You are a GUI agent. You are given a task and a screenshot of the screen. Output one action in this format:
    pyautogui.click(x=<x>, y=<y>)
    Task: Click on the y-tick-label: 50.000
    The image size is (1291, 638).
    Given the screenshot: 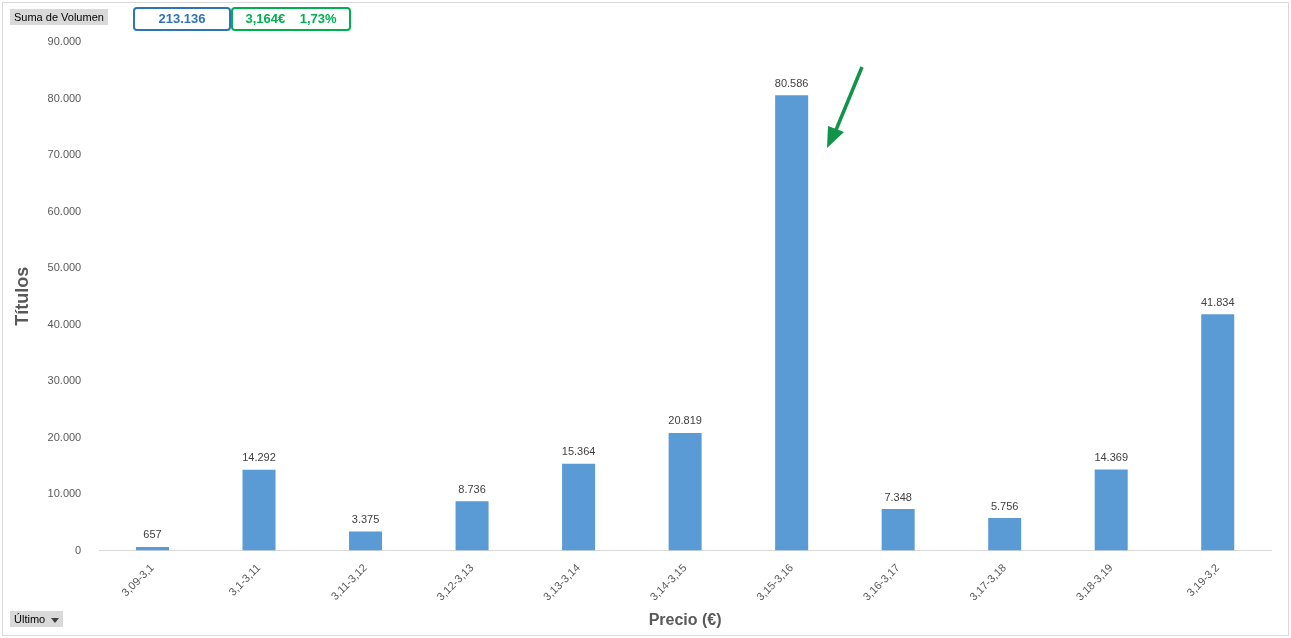 What is the action you would take?
    pyautogui.click(x=64, y=267)
    